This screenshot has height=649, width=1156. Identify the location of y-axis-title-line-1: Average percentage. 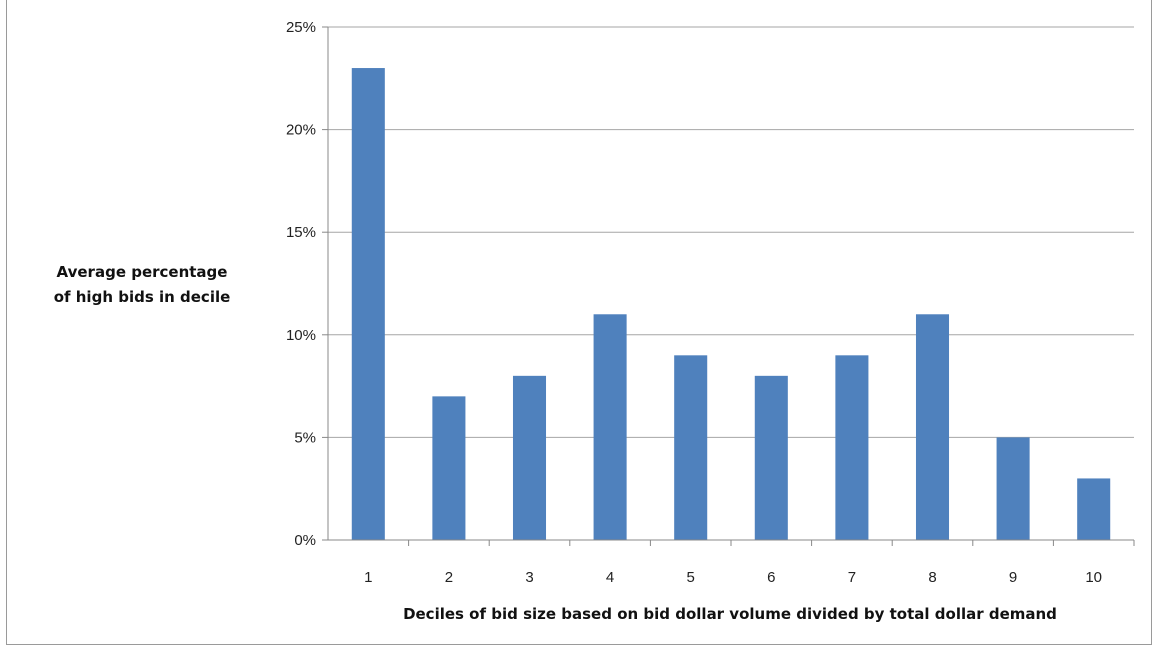
(142, 272).